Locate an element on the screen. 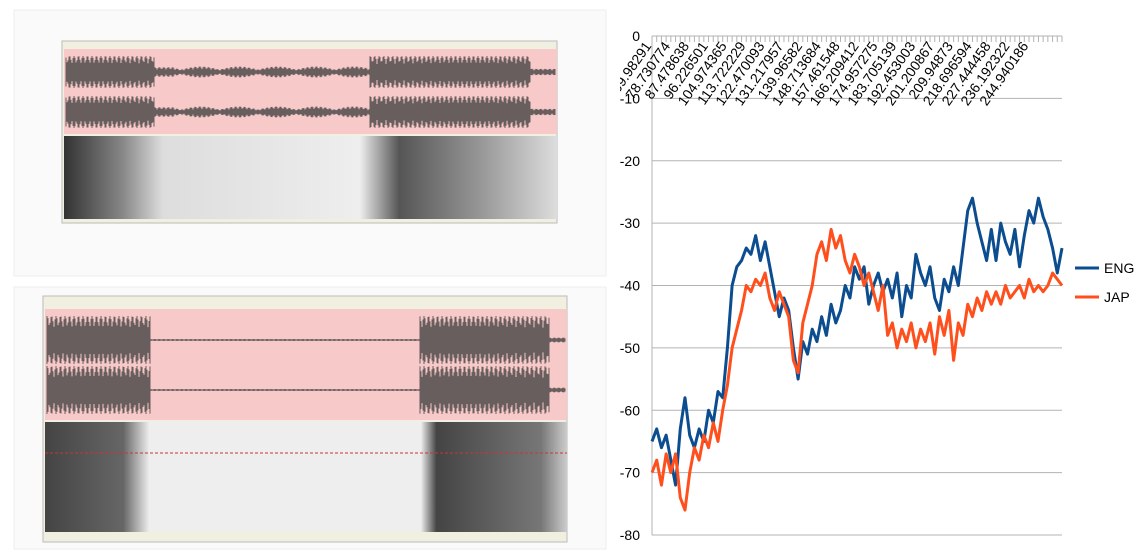 This screenshot has width=1134, height=551. legend-label: ENG is located at coordinates (1119, 268).